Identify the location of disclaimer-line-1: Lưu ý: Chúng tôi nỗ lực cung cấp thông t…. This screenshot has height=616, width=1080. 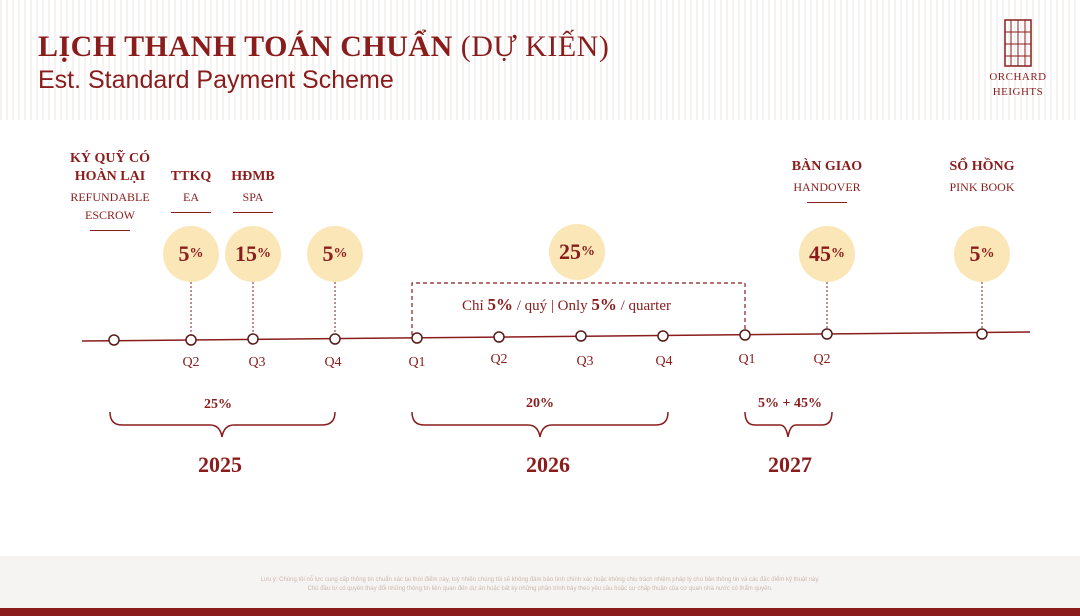
(540, 580).